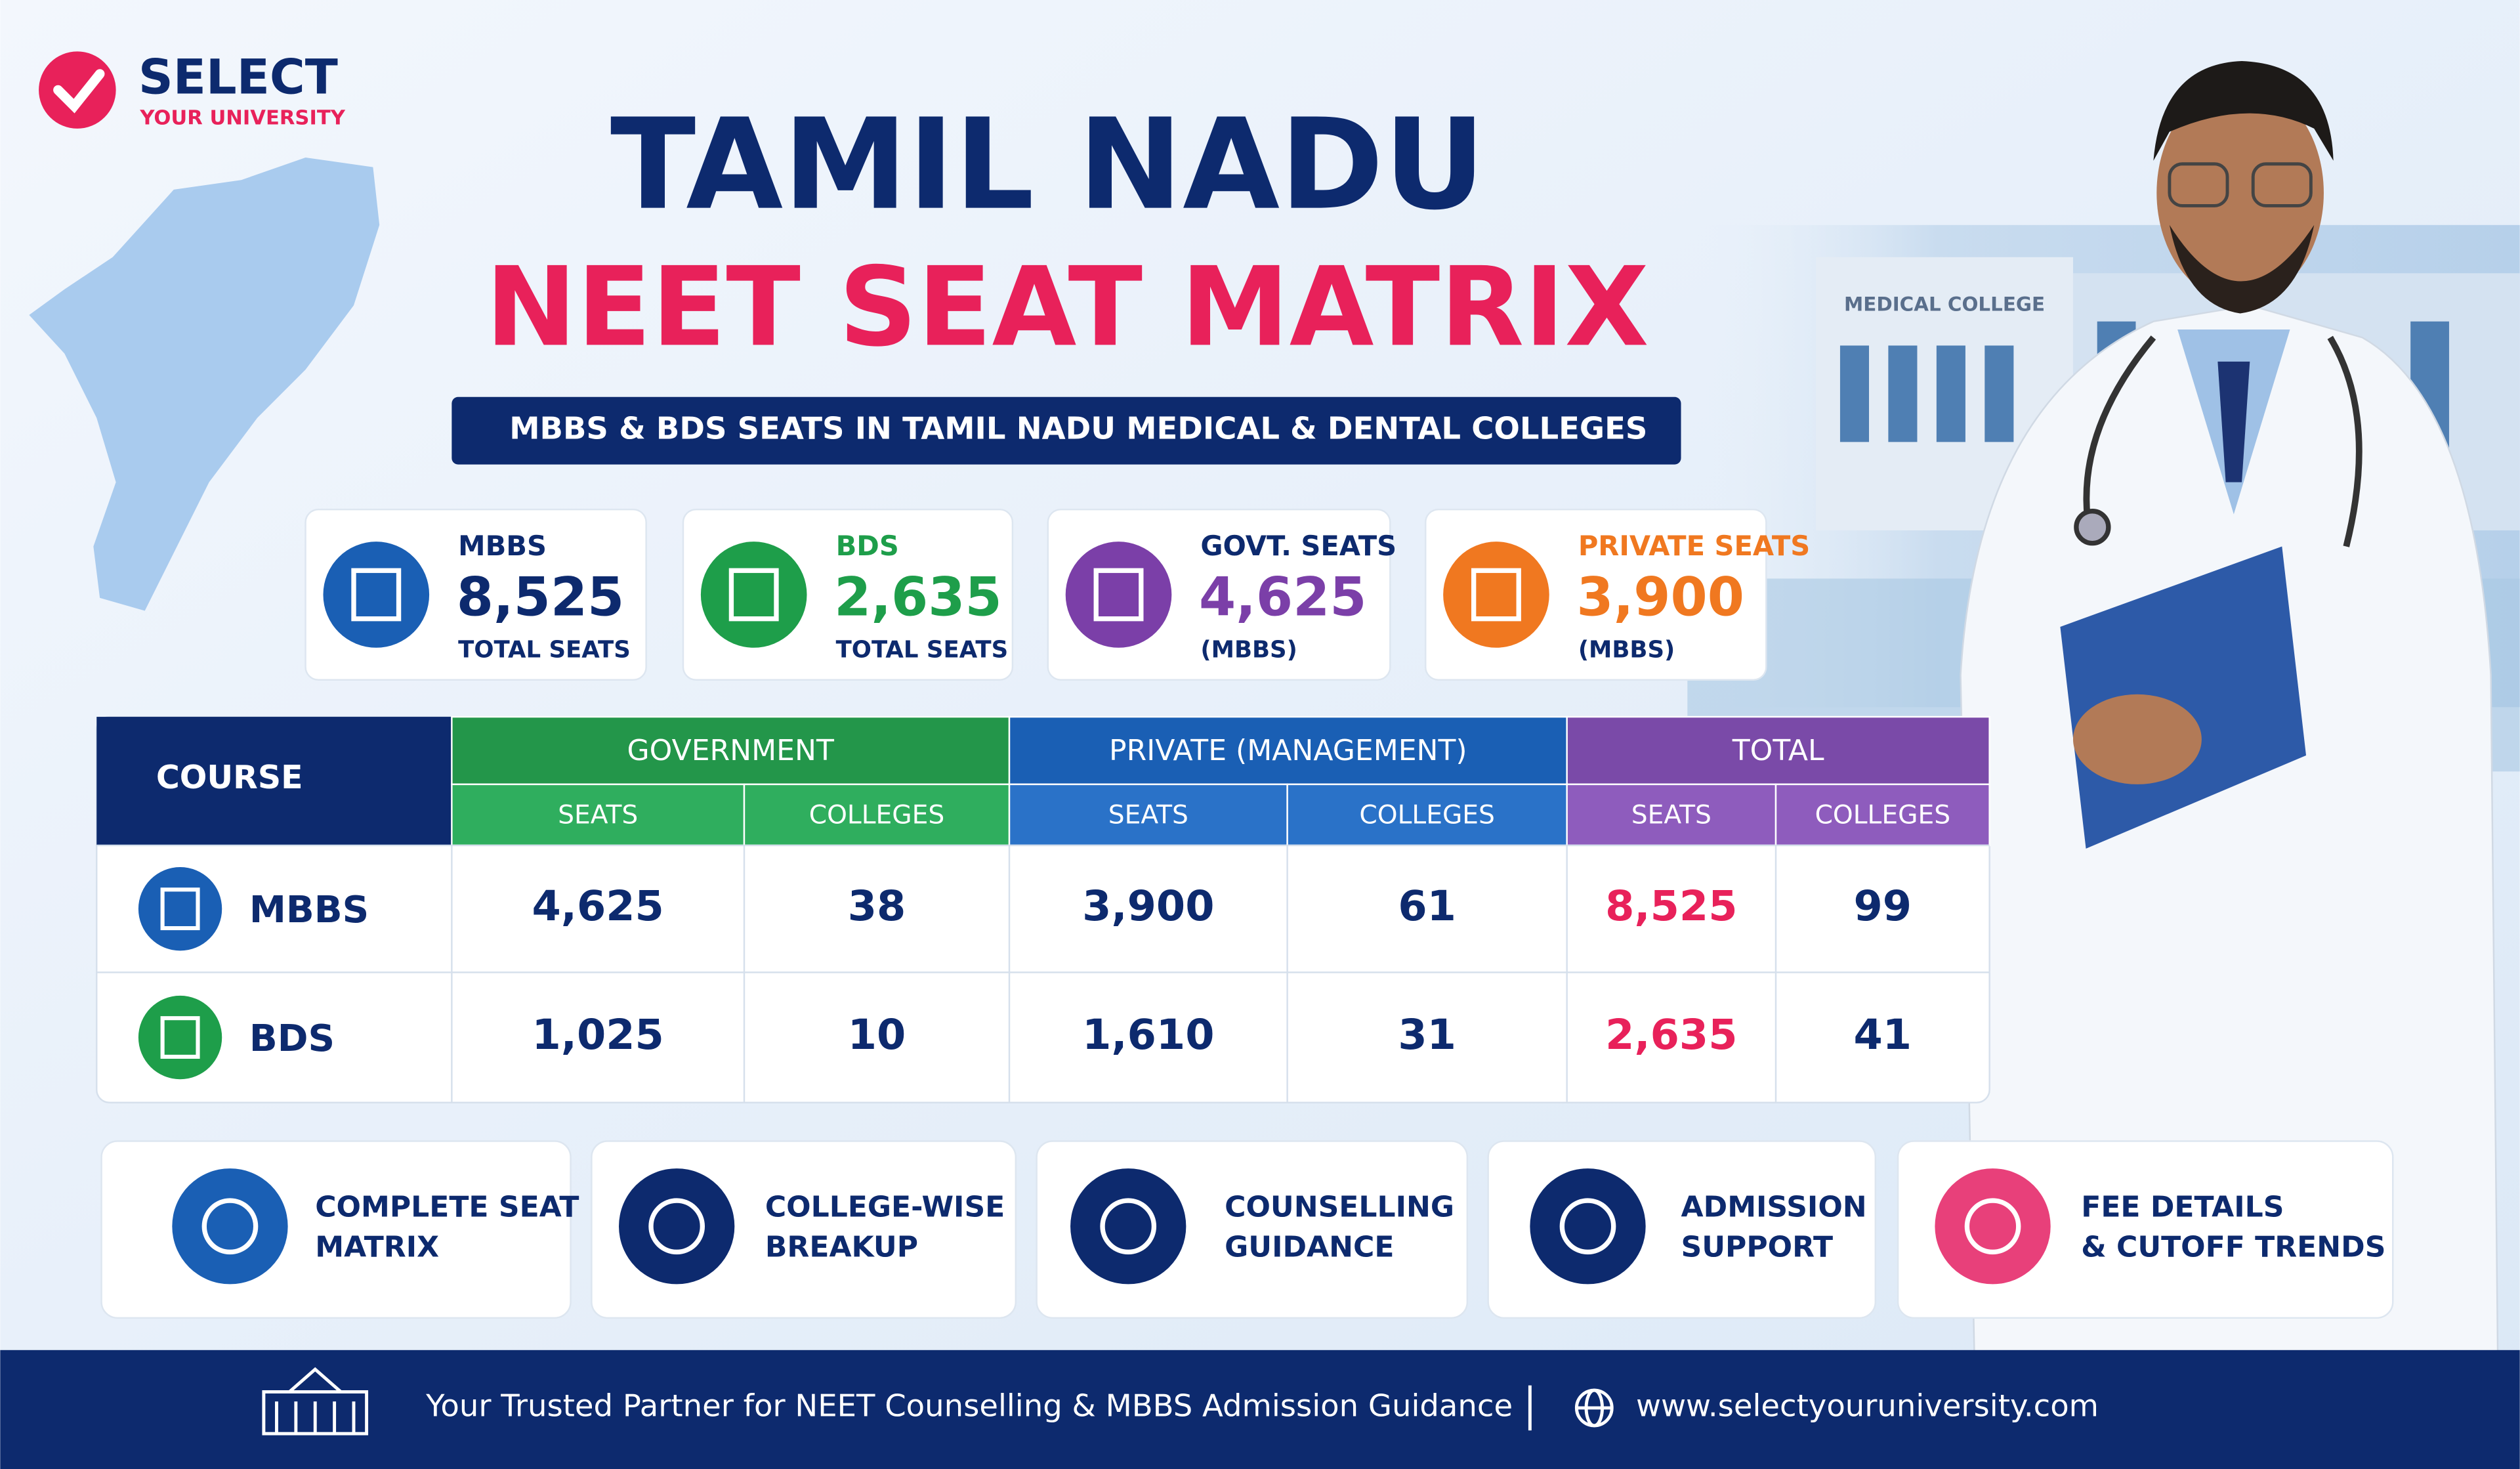  Describe the element at coordinates (1774, 1207) in the screenshot. I see `feature-text: ADMISSION` at that location.